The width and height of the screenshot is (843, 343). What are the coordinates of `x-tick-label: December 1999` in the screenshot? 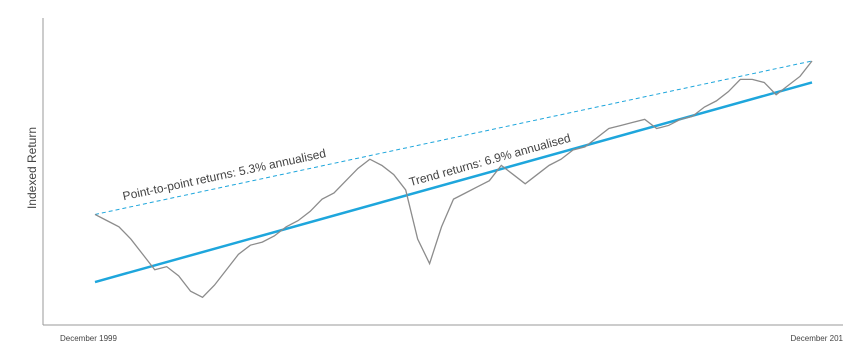 It's located at (88, 338).